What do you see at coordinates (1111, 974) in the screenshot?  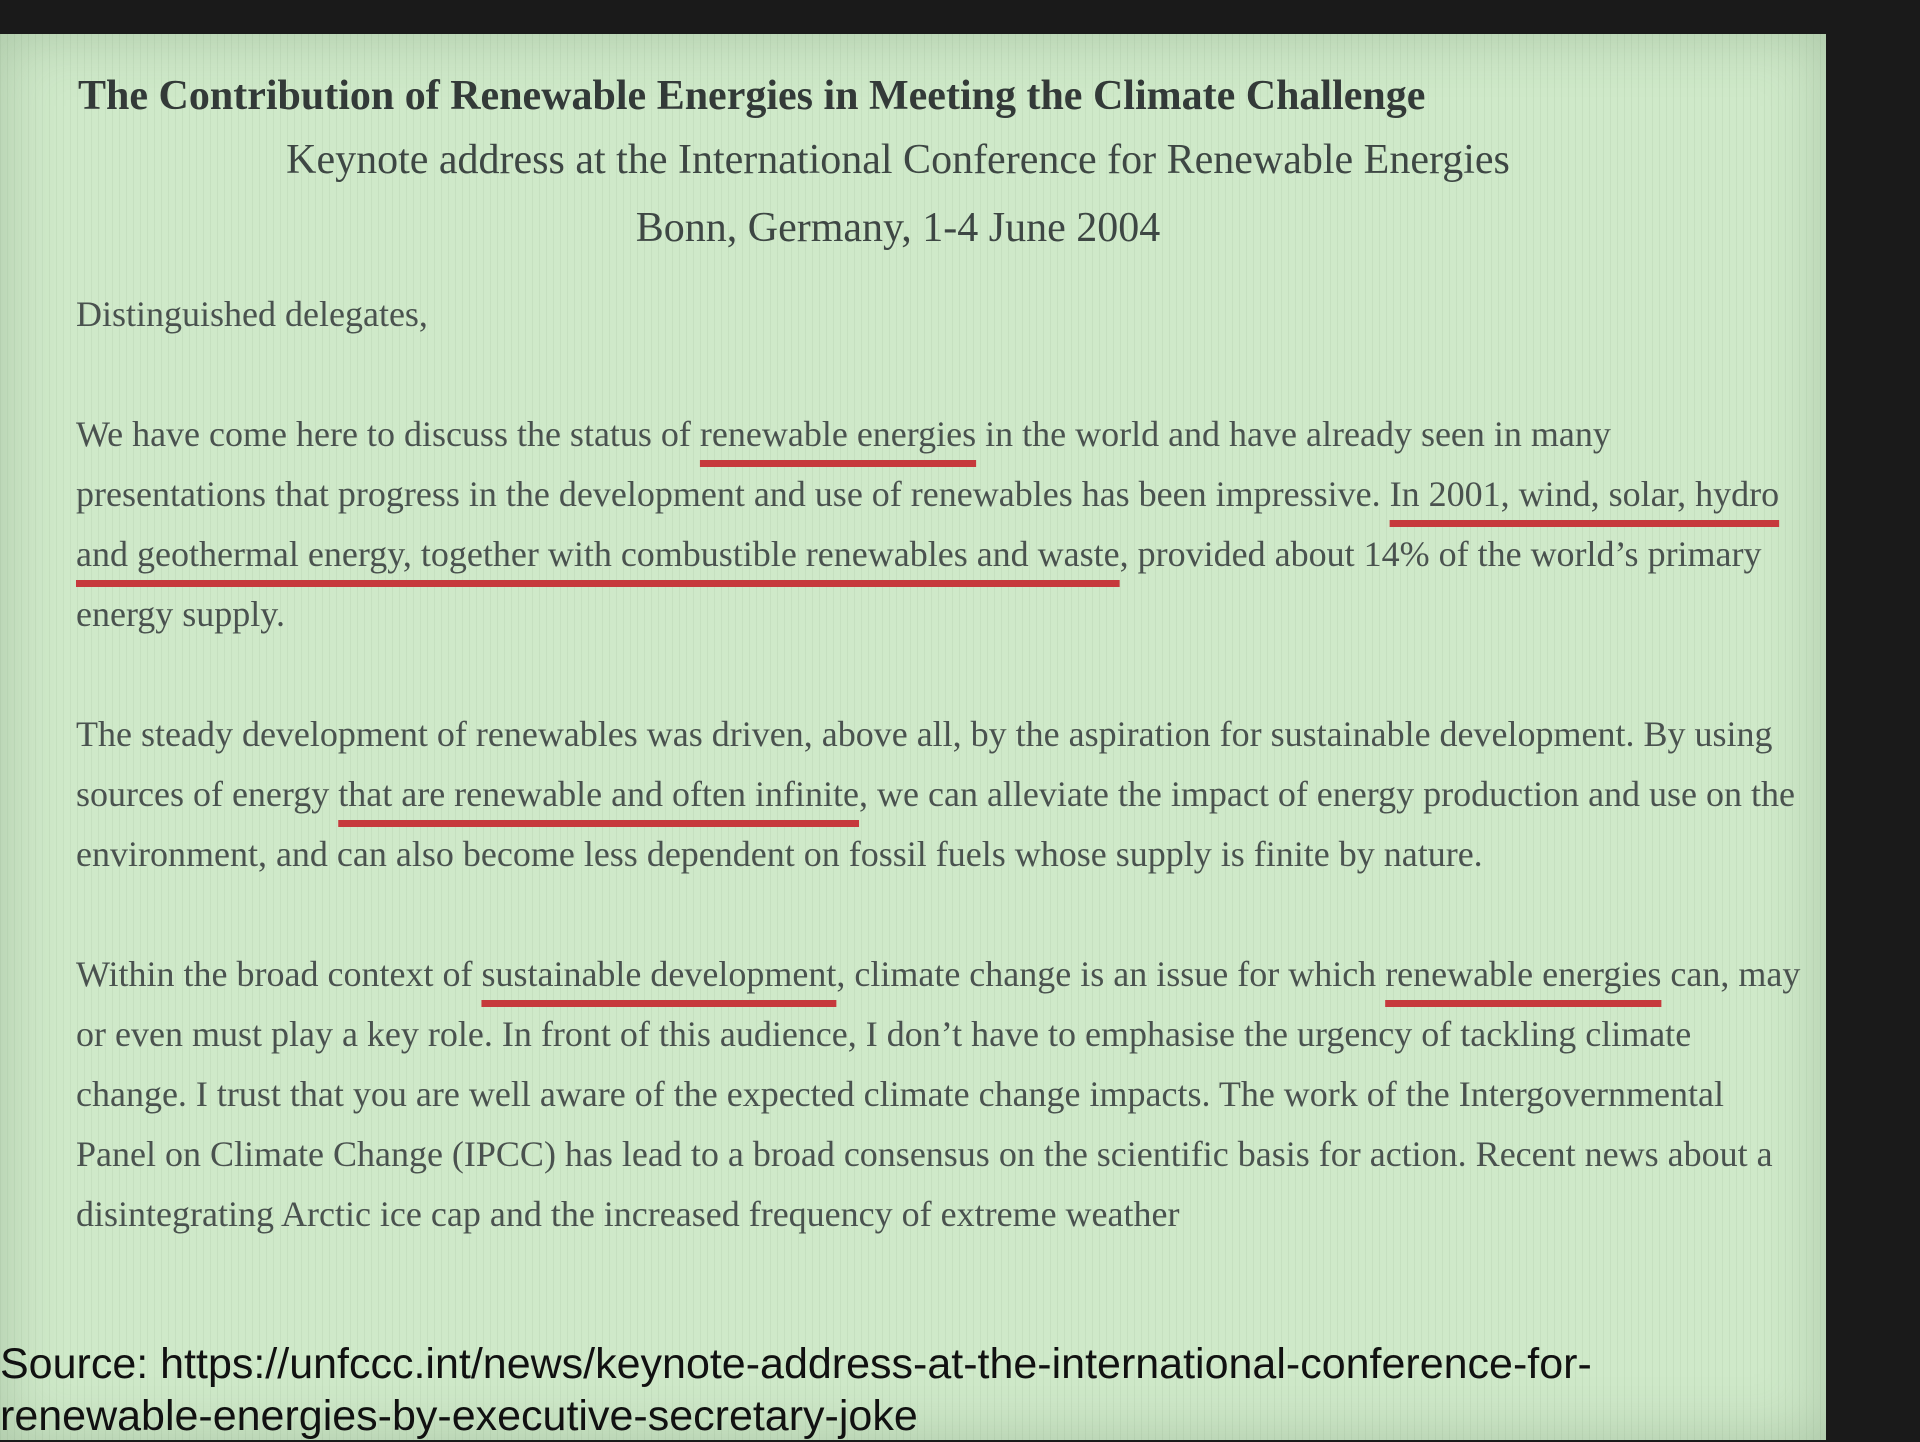 I see `text-segment: , climate change is an issue for which` at bounding box center [1111, 974].